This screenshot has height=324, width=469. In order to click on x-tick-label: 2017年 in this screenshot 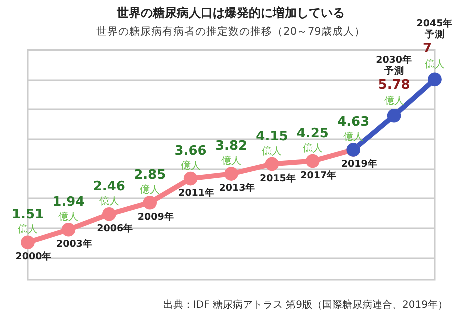, I will do `click(319, 175)`.